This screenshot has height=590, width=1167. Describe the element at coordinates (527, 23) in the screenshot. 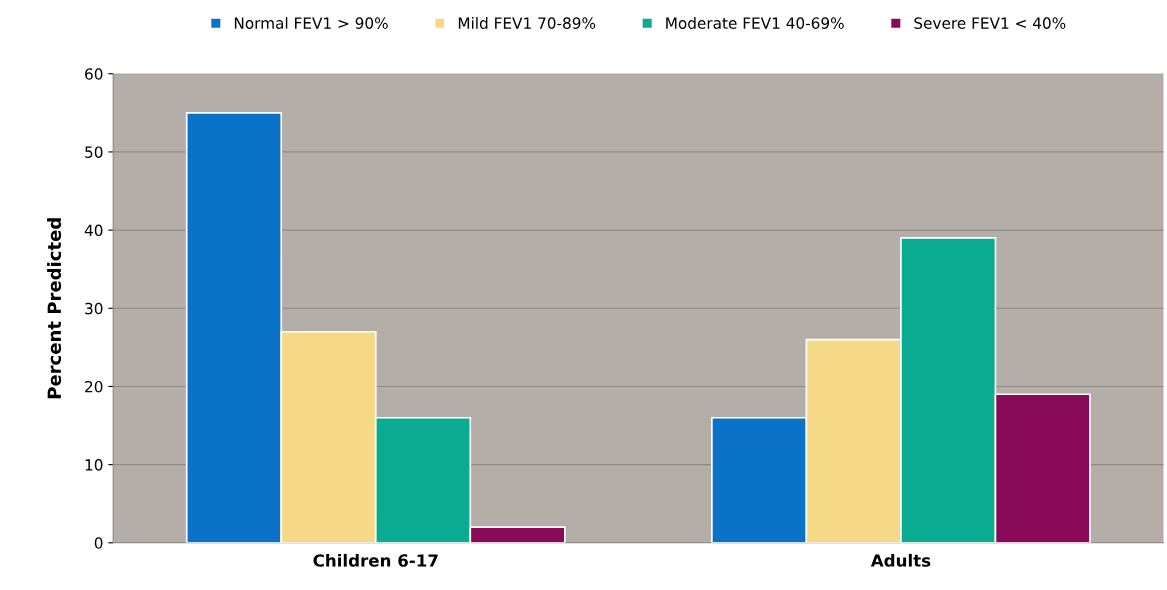

I see `legend-label: Mild FEV1 70-89%` at that location.